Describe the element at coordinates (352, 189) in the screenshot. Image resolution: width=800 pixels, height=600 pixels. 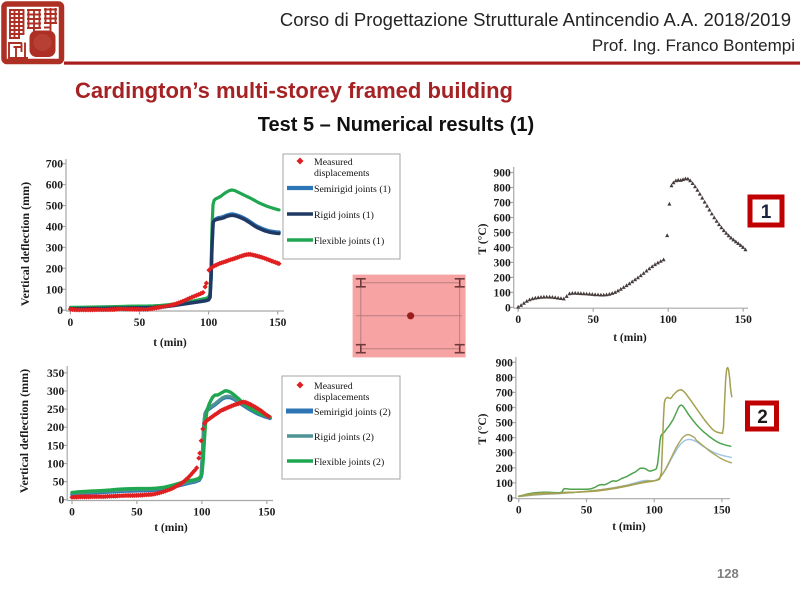
I see `svg-text: Semirigid joints (1)` at that location.